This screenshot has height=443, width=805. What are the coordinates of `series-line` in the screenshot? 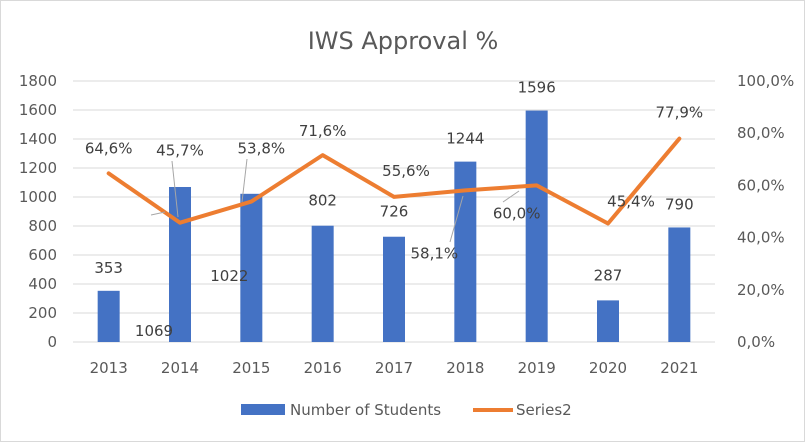 It's located at (394, 181).